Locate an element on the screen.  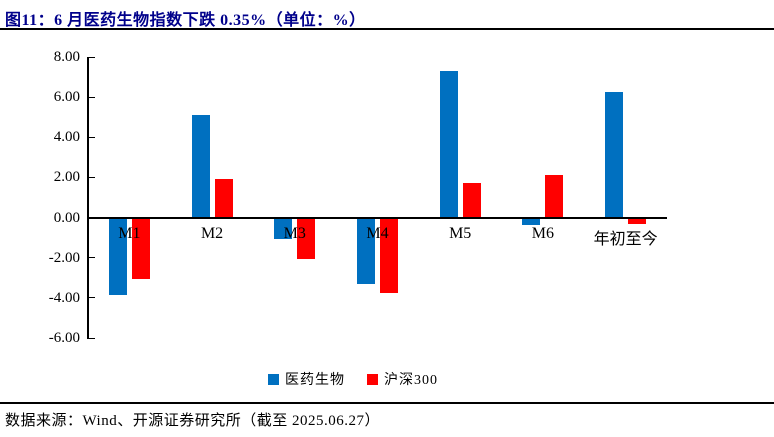
bar-series1-M5 is located at coordinates (448, 144).